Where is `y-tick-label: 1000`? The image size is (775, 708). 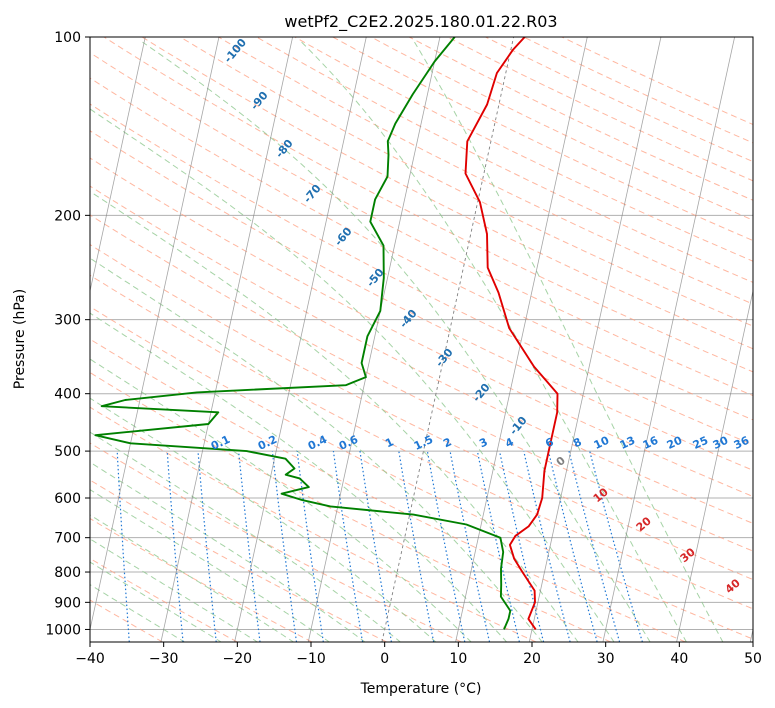
y-tick-label: 1000 is located at coordinates (63, 630).